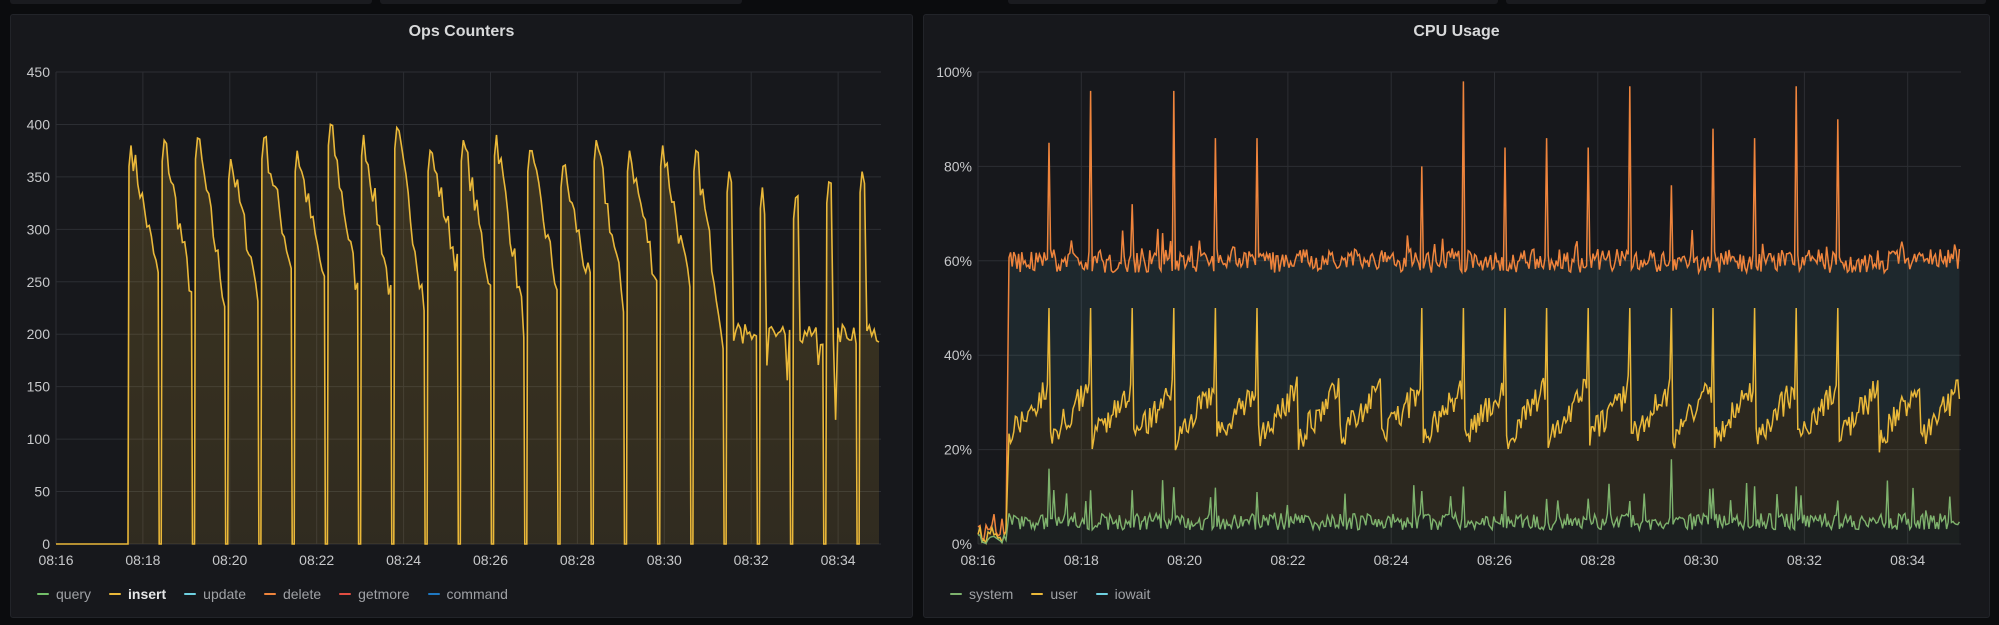 The width and height of the screenshot is (1999, 625). Describe the element at coordinates (384, 594) in the screenshot. I see `legend-label: getmore` at that location.